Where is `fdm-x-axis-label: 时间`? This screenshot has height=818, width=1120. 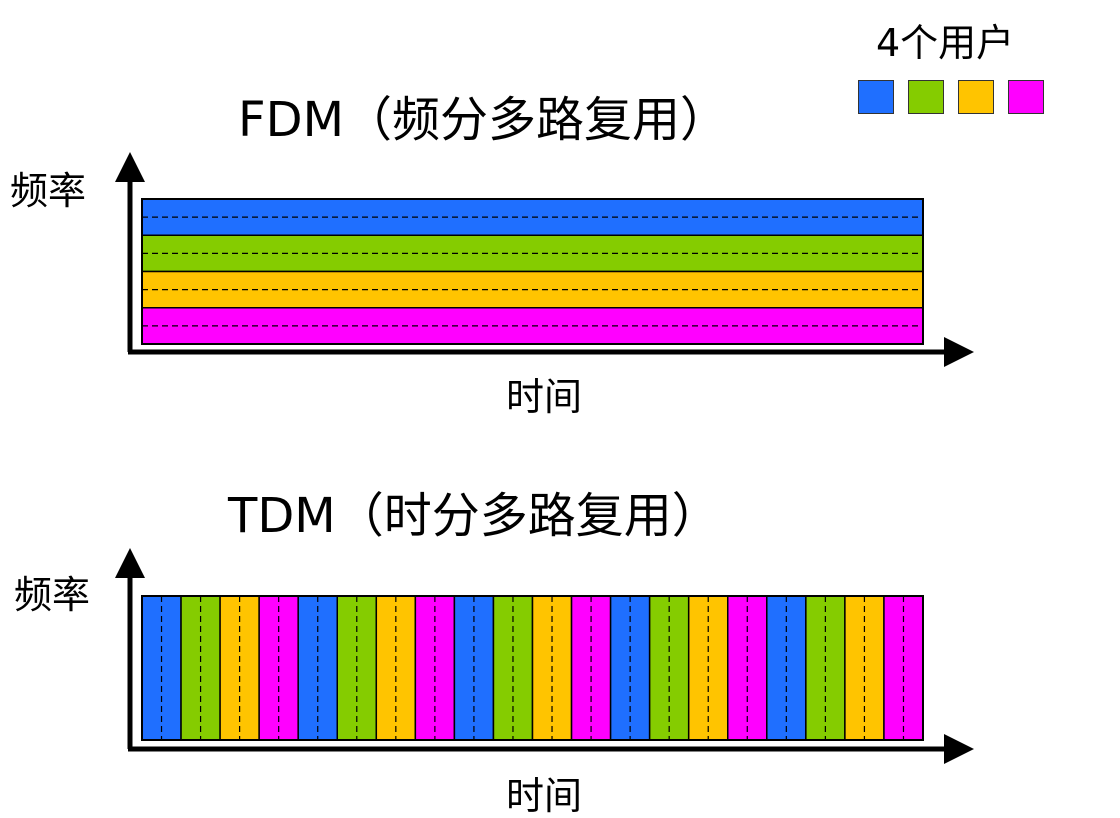 fdm-x-axis-label: 时间 is located at coordinates (544, 397).